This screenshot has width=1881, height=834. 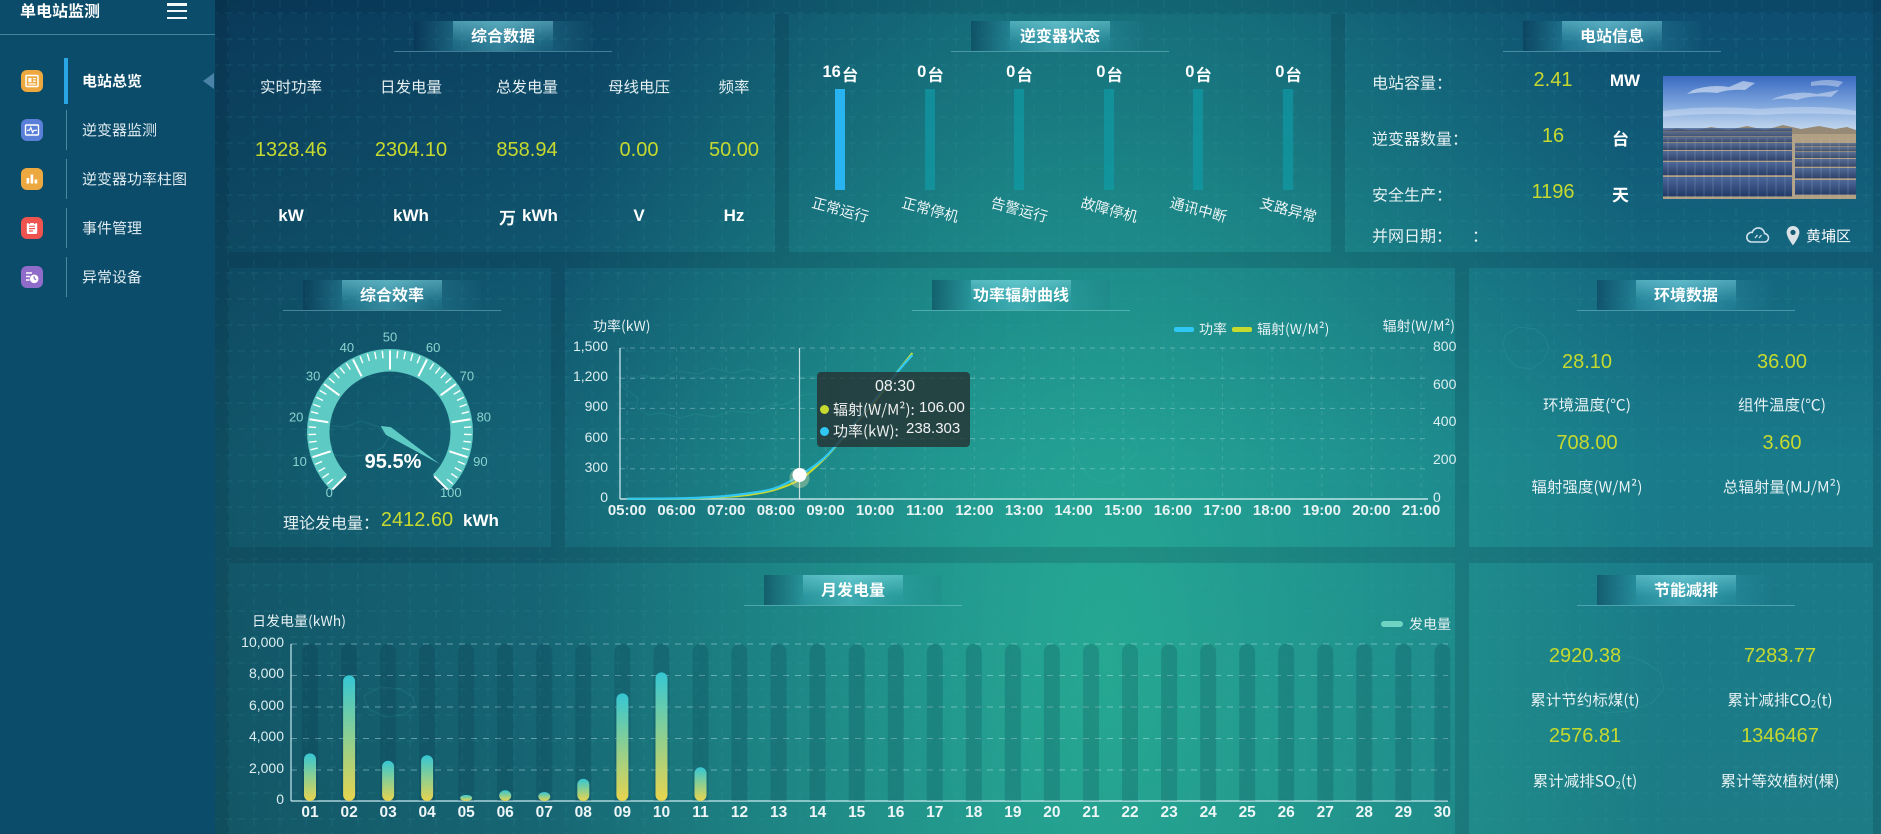 What do you see at coordinates (299, 461) in the screenshot?
I see `svg-text: 10` at bounding box center [299, 461].